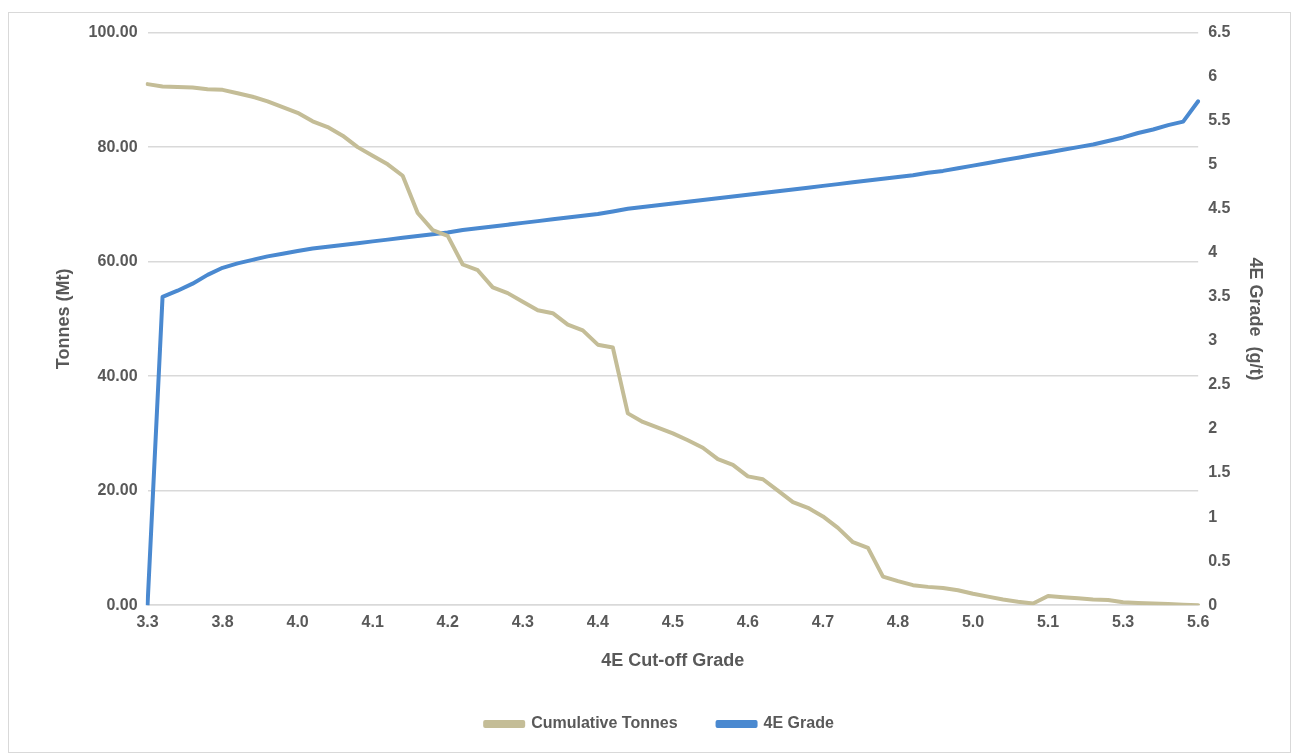 This screenshot has width=1293, height=755. Describe the element at coordinates (297, 622) in the screenshot. I see `x-tick-label: 4.0` at that location.